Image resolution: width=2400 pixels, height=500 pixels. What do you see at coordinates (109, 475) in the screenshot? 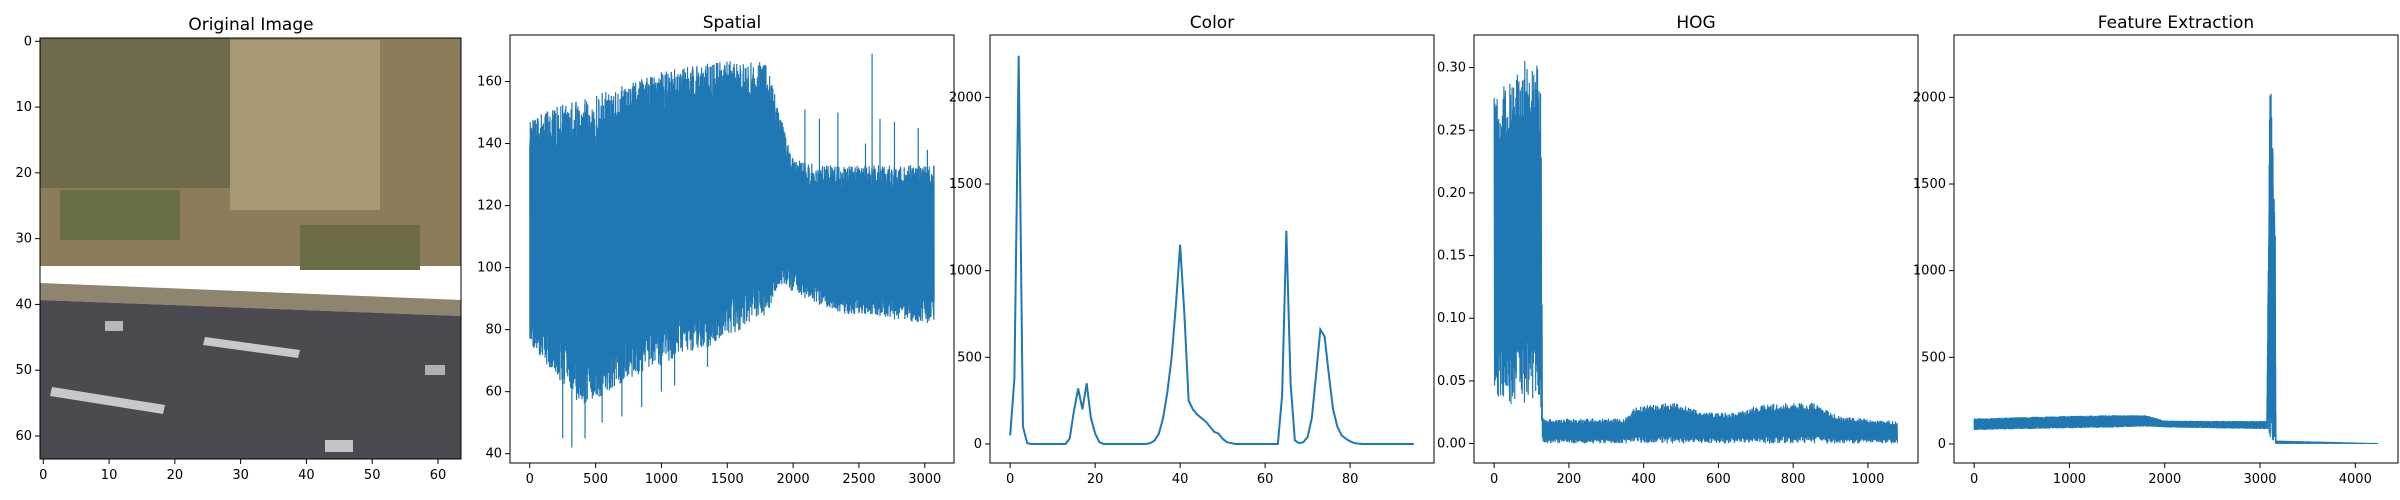
I see `x-tick-label: 10` at bounding box center [109, 475].